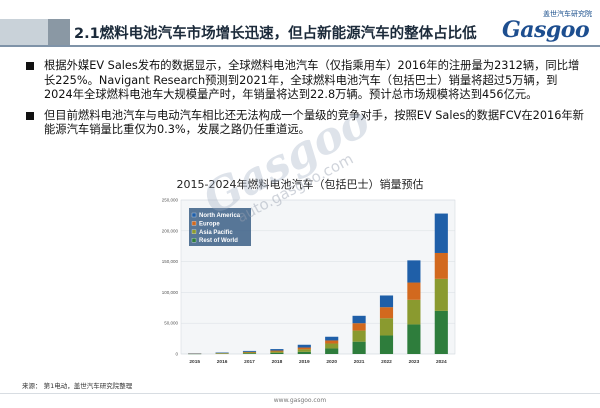 The width and height of the screenshot is (600, 408). Describe the element at coordinates (222, 362) in the screenshot. I see `x-tick-label: 2016` at that location.